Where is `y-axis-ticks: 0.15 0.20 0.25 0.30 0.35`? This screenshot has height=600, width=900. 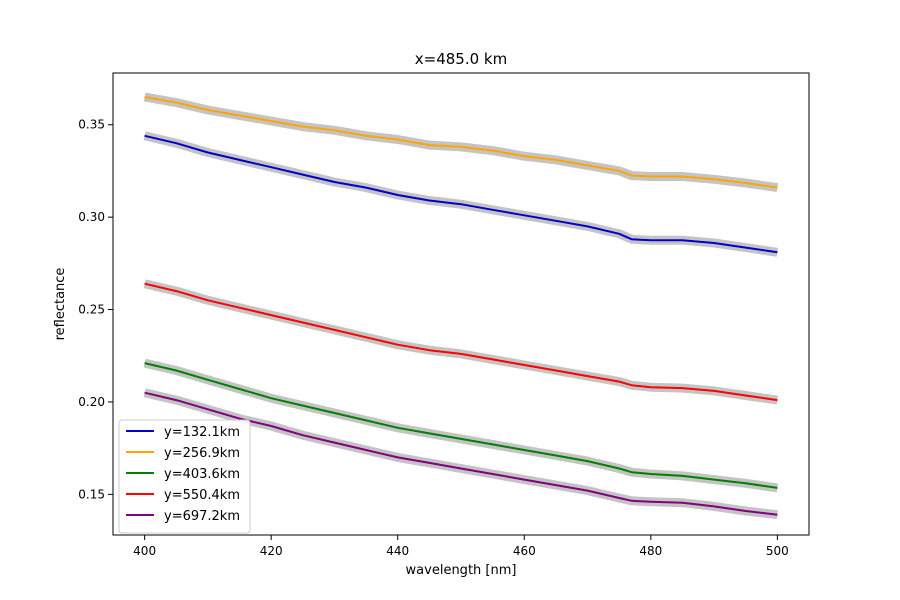 y-axis-ticks: 0.15 0.20 0.25 0.30 0.35 is located at coordinates (95, 309).